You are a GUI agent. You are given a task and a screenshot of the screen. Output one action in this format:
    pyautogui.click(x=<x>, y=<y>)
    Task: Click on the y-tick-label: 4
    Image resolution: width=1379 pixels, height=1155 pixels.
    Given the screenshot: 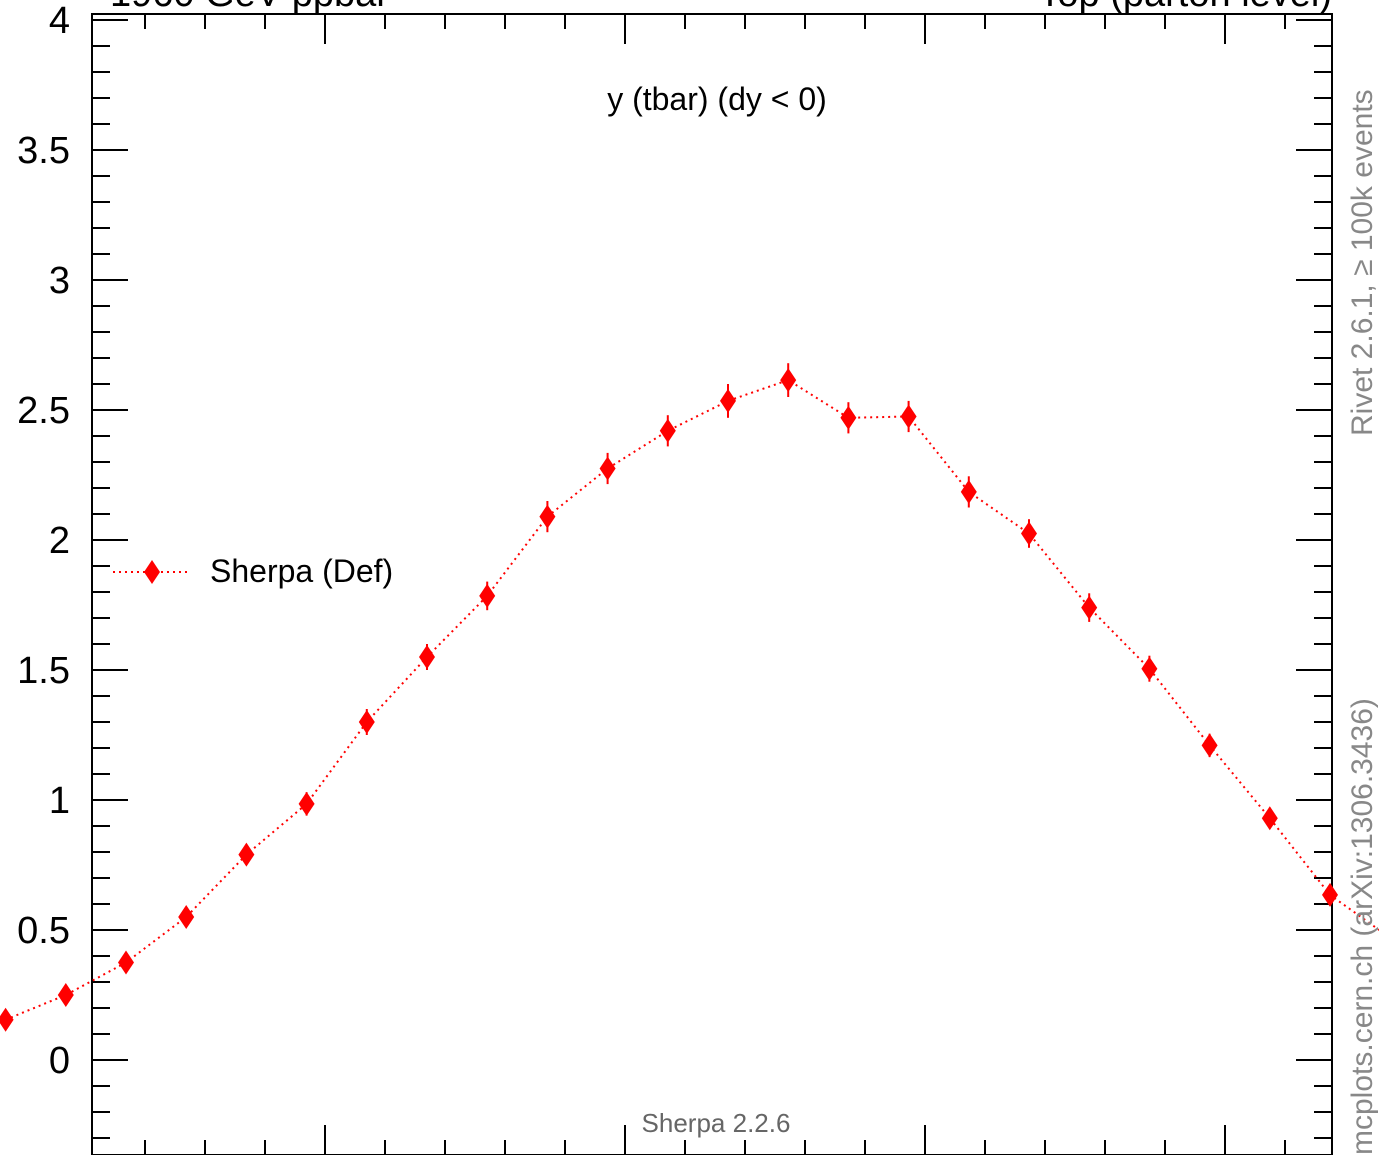 What is the action you would take?
    pyautogui.click(x=59, y=21)
    